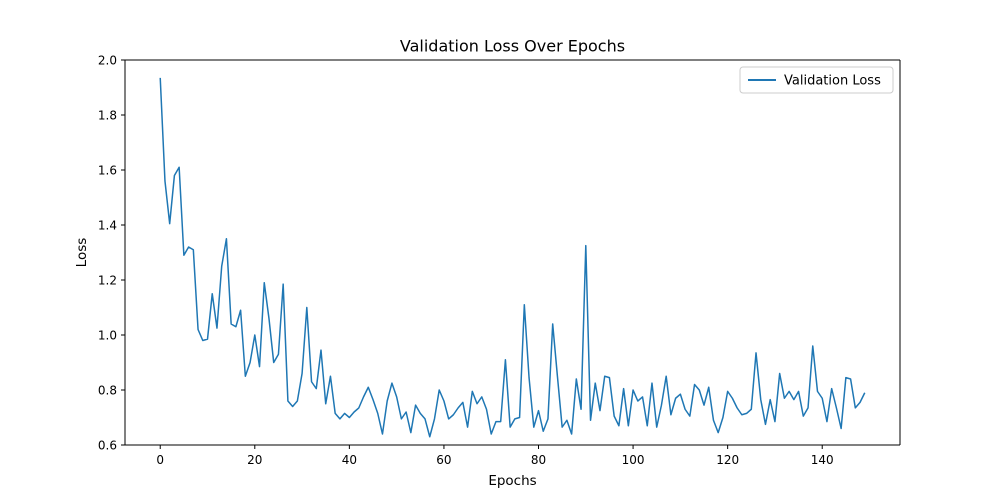 The height and width of the screenshot is (500, 1000). Describe the element at coordinates (349, 460) in the screenshot. I see `x-tick-label: 40` at that location.